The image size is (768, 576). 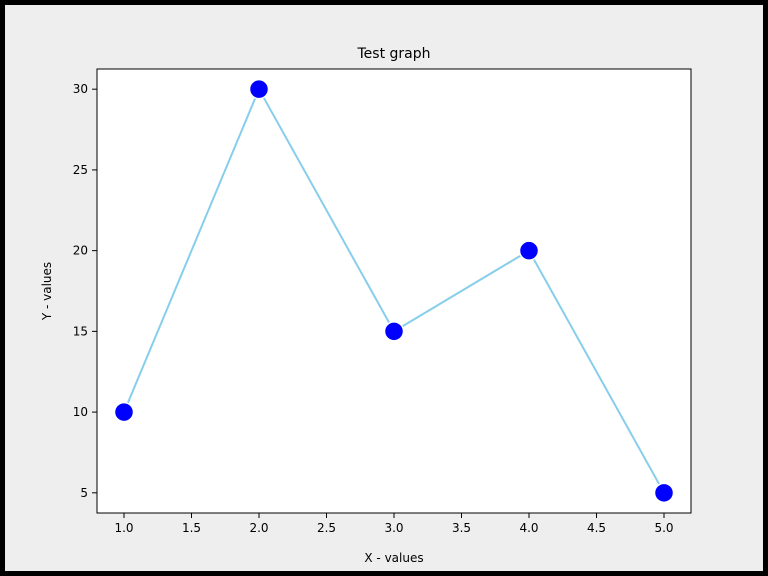 What do you see at coordinates (191, 528) in the screenshot?
I see `x-tick-label: 1.5` at bounding box center [191, 528].